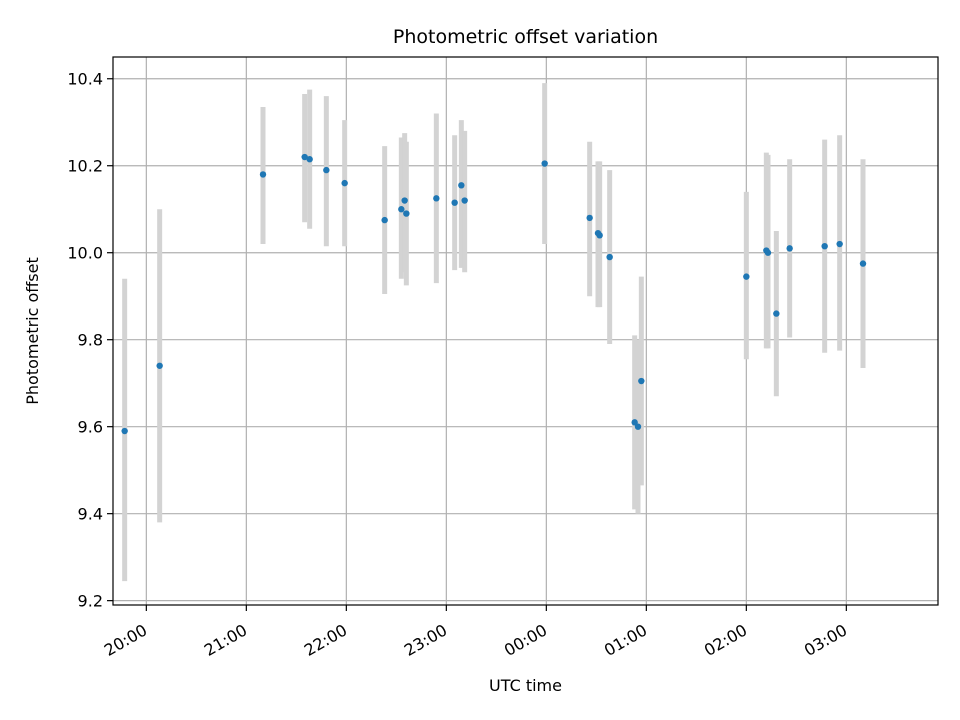 The width and height of the screenshot is (960, 720). Describe the element at coordinates (85, 79) in the screenshot. I see `y-tick-label: 10.4` at that location.